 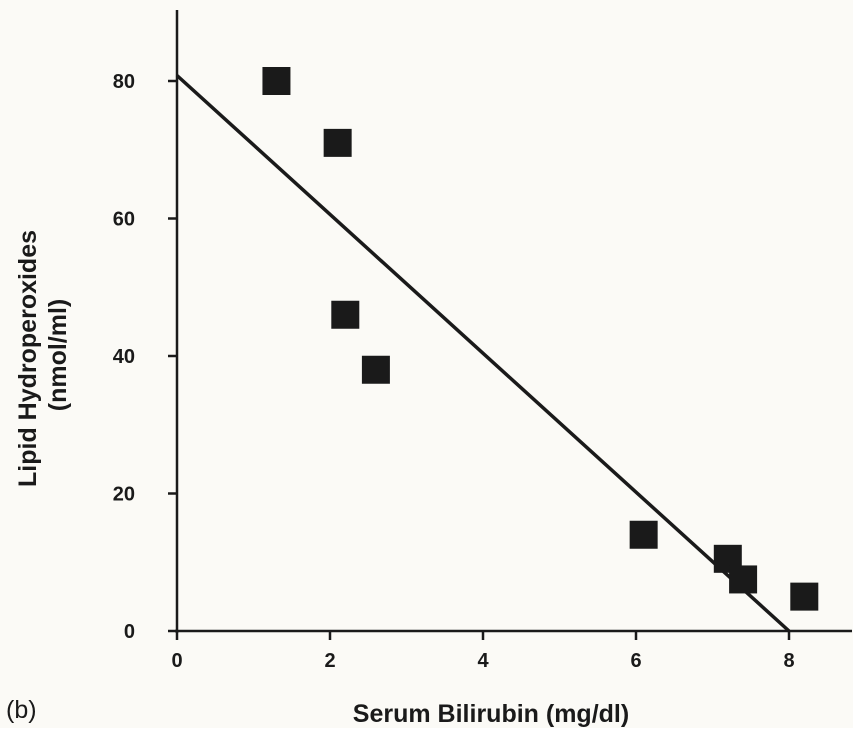 I want to click on y-axis-title-line-2: (nmol/ml), so click(x=58, y=355).